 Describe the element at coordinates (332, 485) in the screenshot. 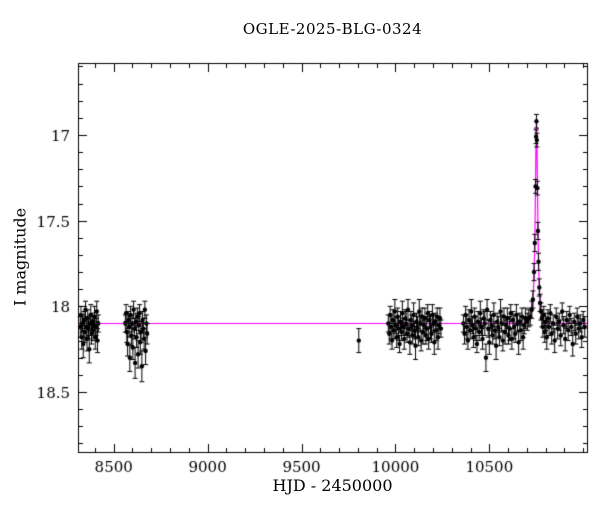

I see `x-axis-label: HJD - 2450000` at that location.